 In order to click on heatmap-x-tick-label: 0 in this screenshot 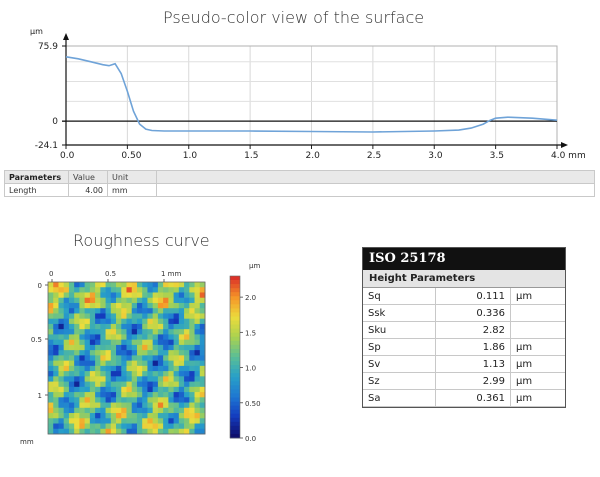, I will do `click(51, 274)`.